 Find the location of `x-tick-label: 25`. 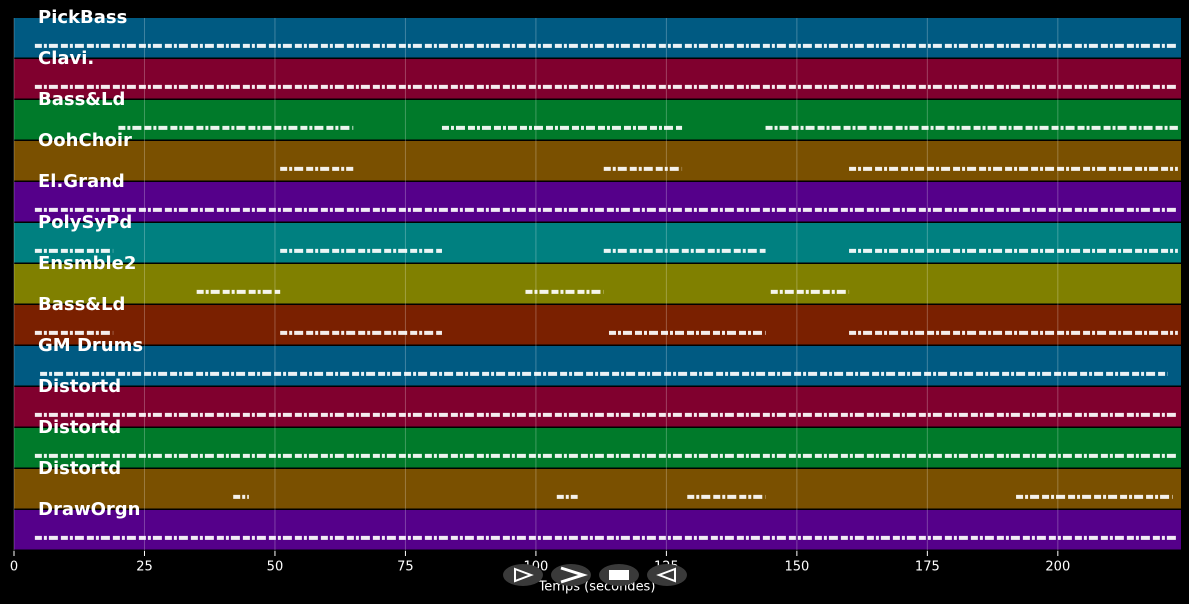

x-tick-label: 25 is located at coordinates (144, 567).